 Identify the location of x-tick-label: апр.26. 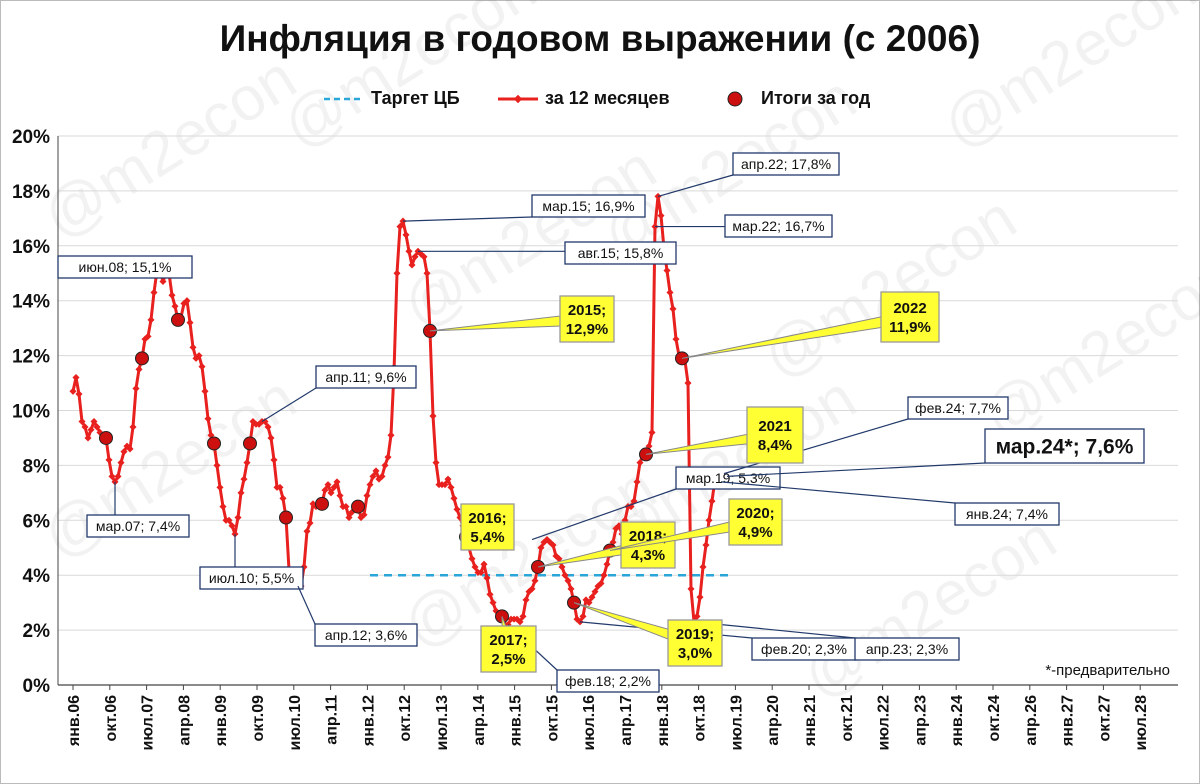
(1031, 720).